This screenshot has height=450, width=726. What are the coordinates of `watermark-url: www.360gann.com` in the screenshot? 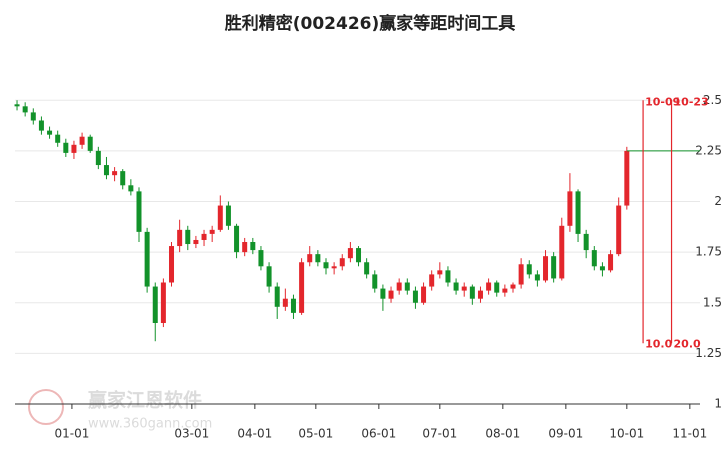 It's located at (150, 424).